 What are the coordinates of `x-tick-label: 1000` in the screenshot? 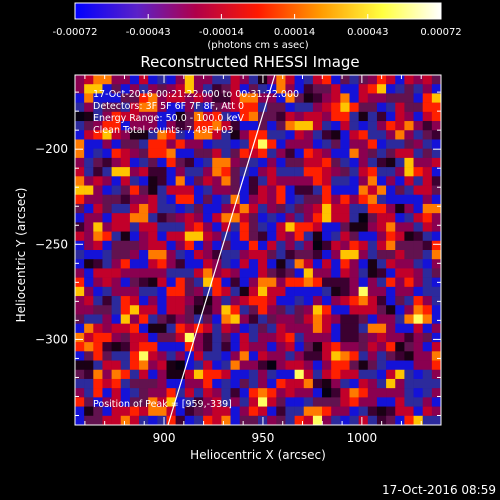 It's located at (362, 438).